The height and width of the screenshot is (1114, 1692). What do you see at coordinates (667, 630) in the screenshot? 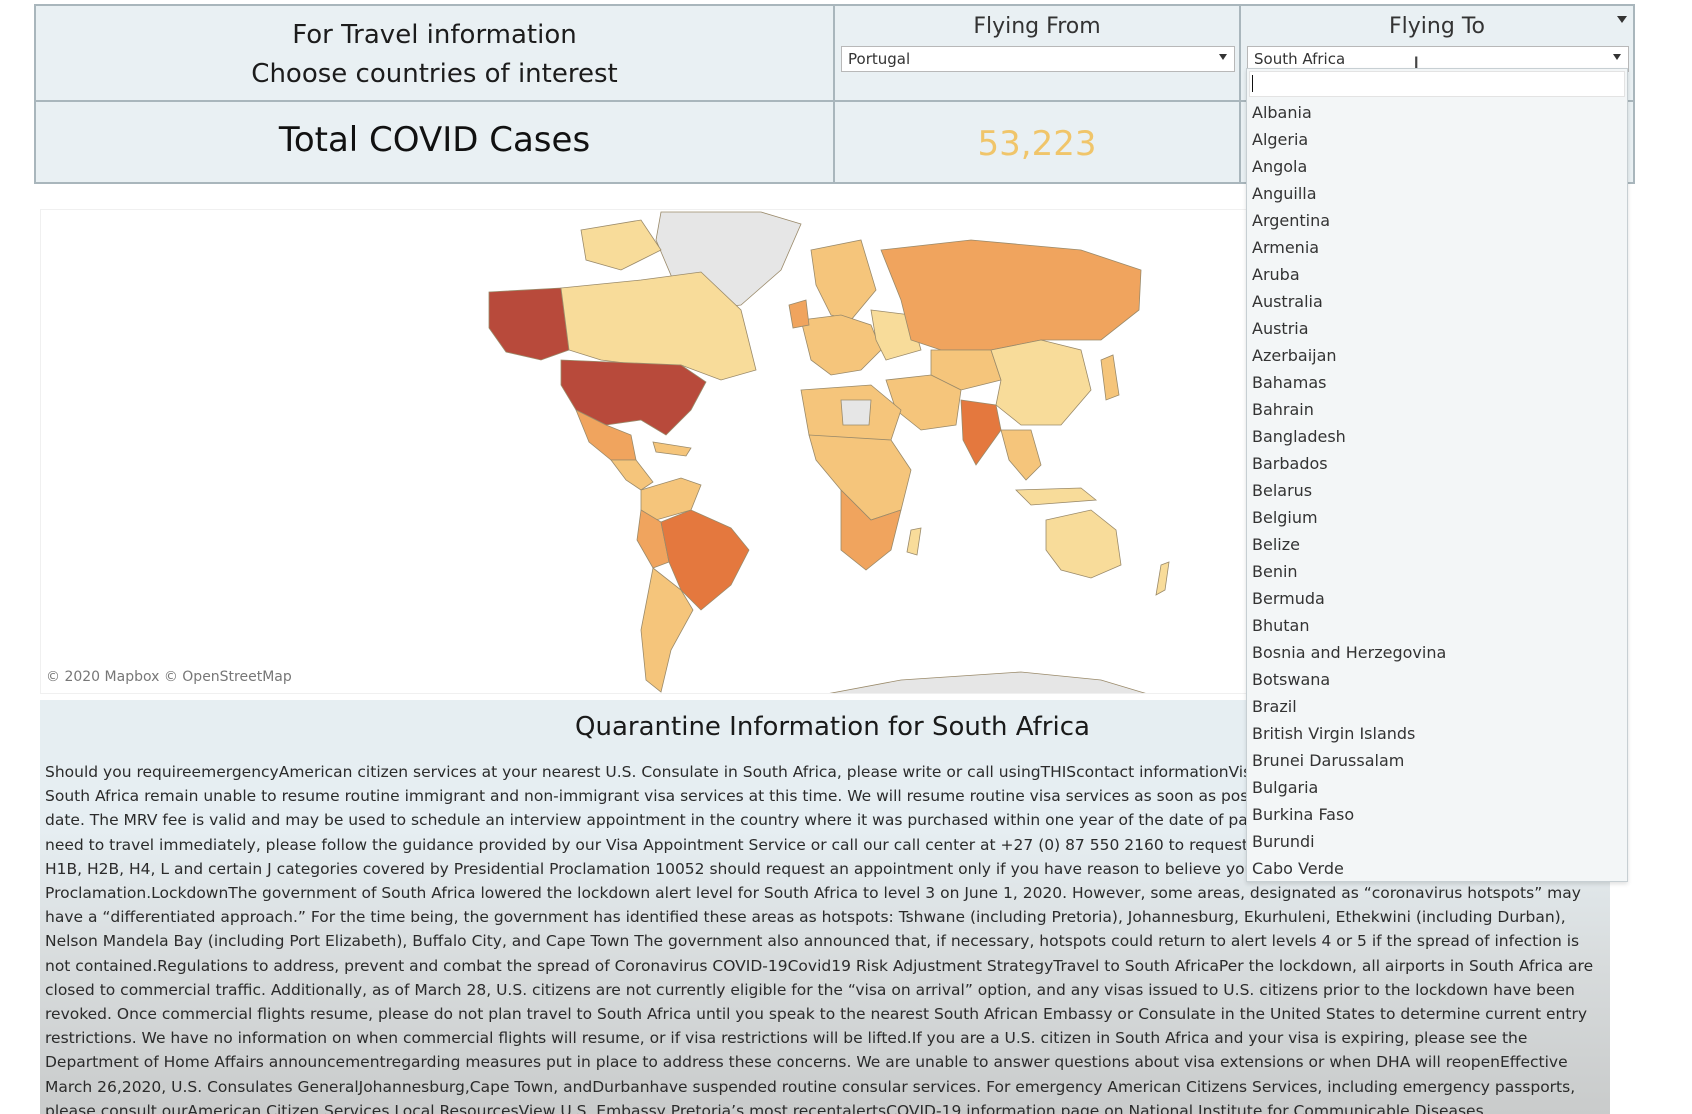
I see `map-country-argentina` at bounding box center [667, 630].